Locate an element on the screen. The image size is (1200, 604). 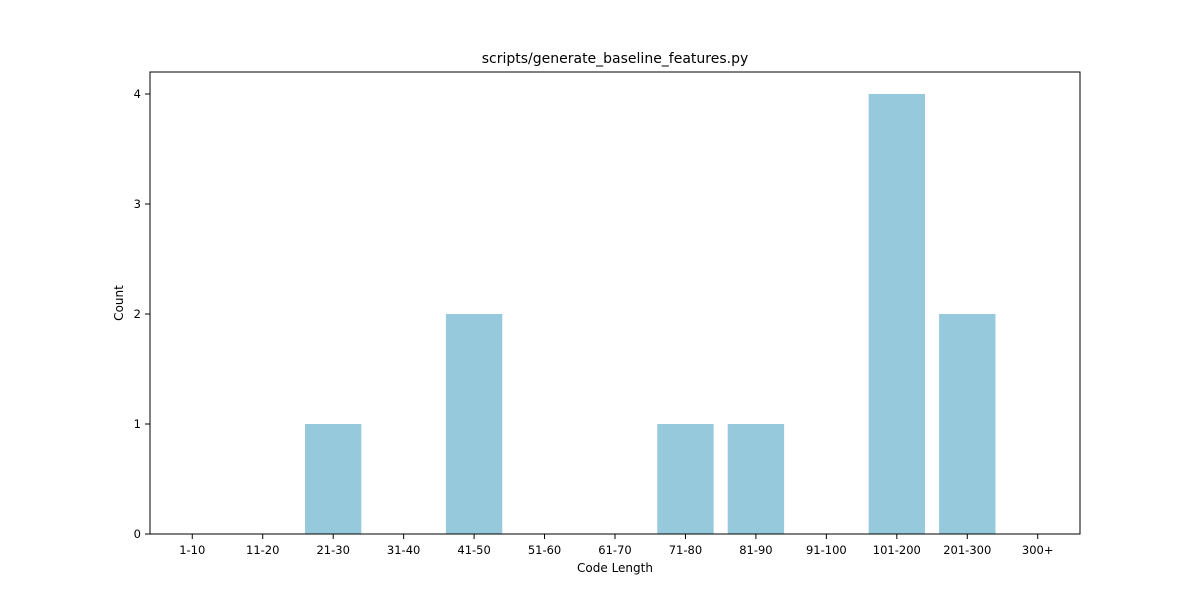
y-axis-label: Count is located at coordinates (119, 303).